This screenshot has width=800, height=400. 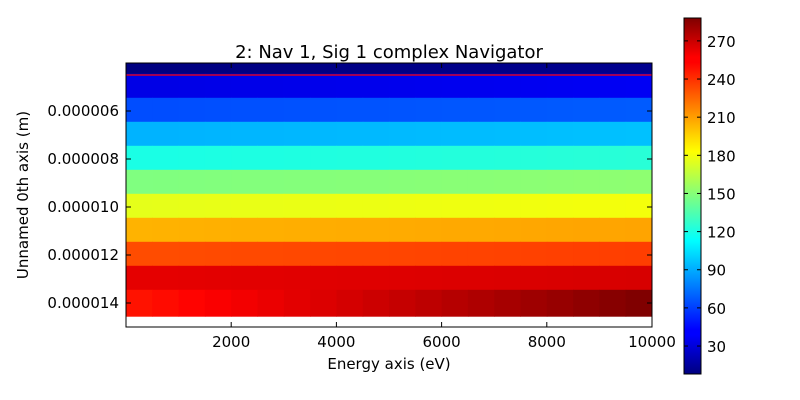 I want to click on x-axis-label: Energy axis (eV), so click(x=388, y=364).